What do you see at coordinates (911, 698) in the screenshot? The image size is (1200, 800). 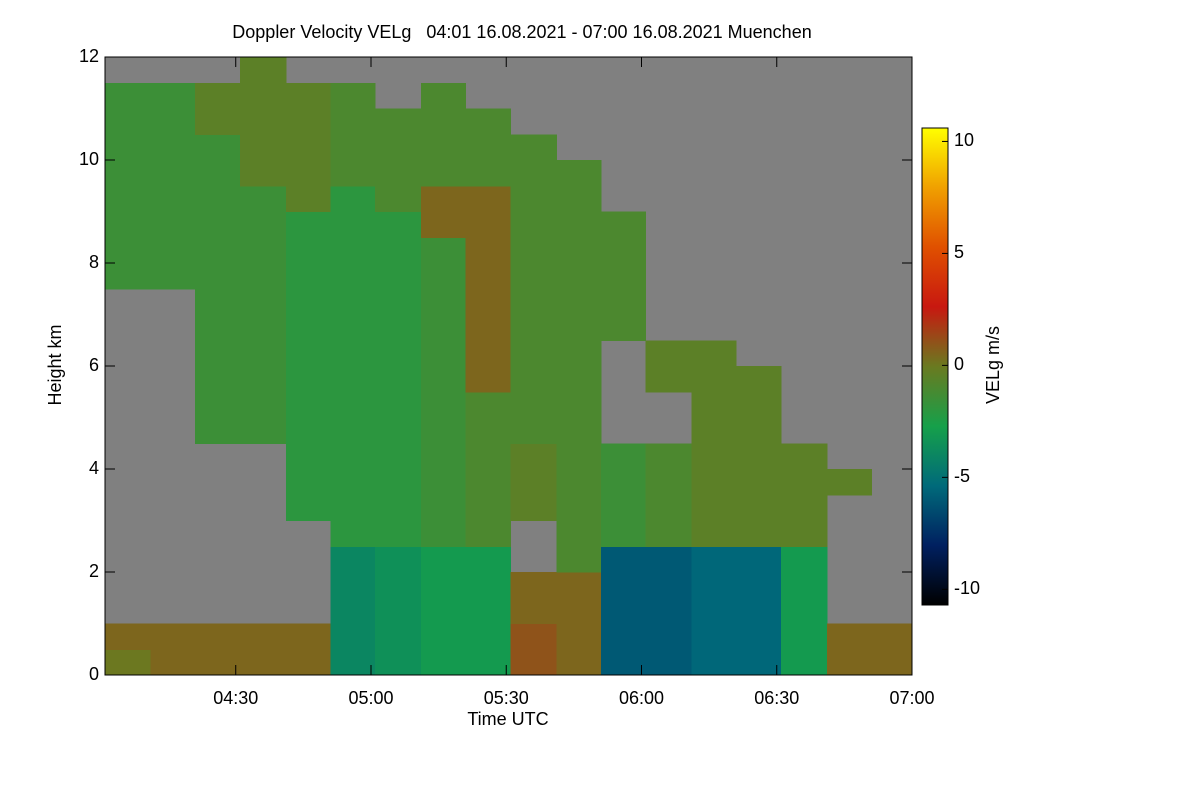 I see `x-tick-label: 07:00` at bounding box center [911, 698].